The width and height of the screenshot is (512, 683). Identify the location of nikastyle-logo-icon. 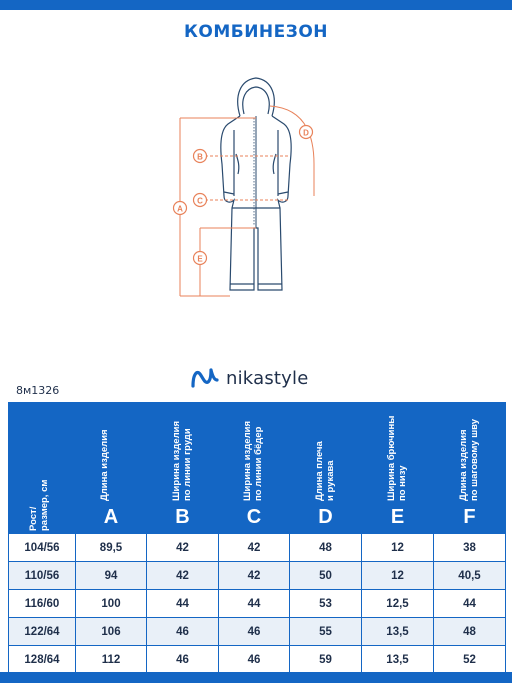
(205, 378).